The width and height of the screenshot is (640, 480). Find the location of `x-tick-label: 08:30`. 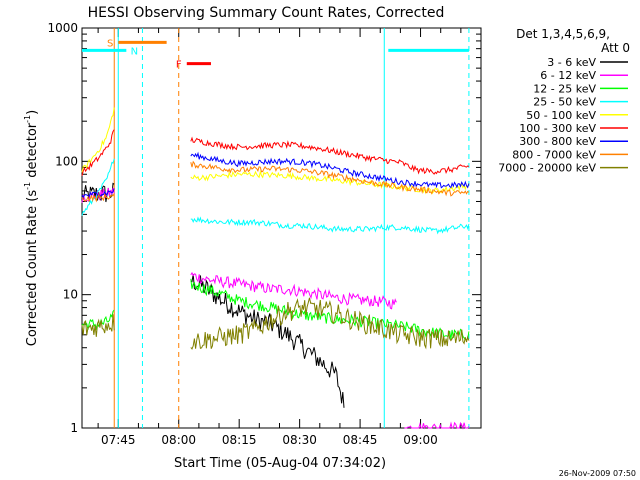

x-tick-label: 08:30 is located at coordinates (299, 440).